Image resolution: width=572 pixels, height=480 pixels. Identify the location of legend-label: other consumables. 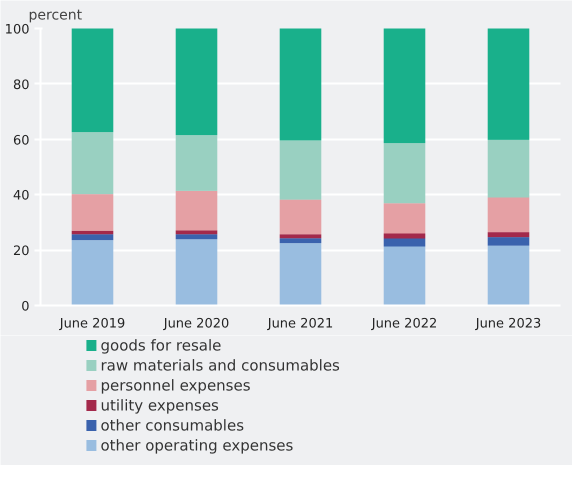
(172, 425).